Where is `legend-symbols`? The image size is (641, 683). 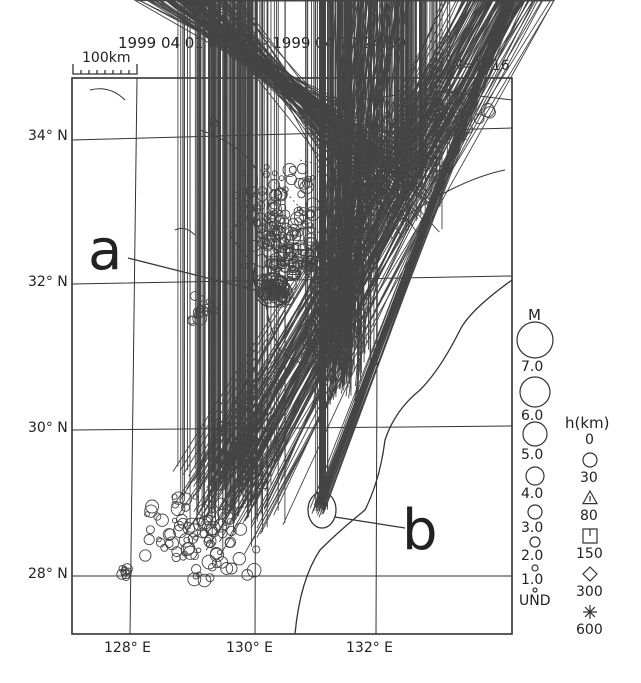
legend-symbols is located at coordinates (557, 470).